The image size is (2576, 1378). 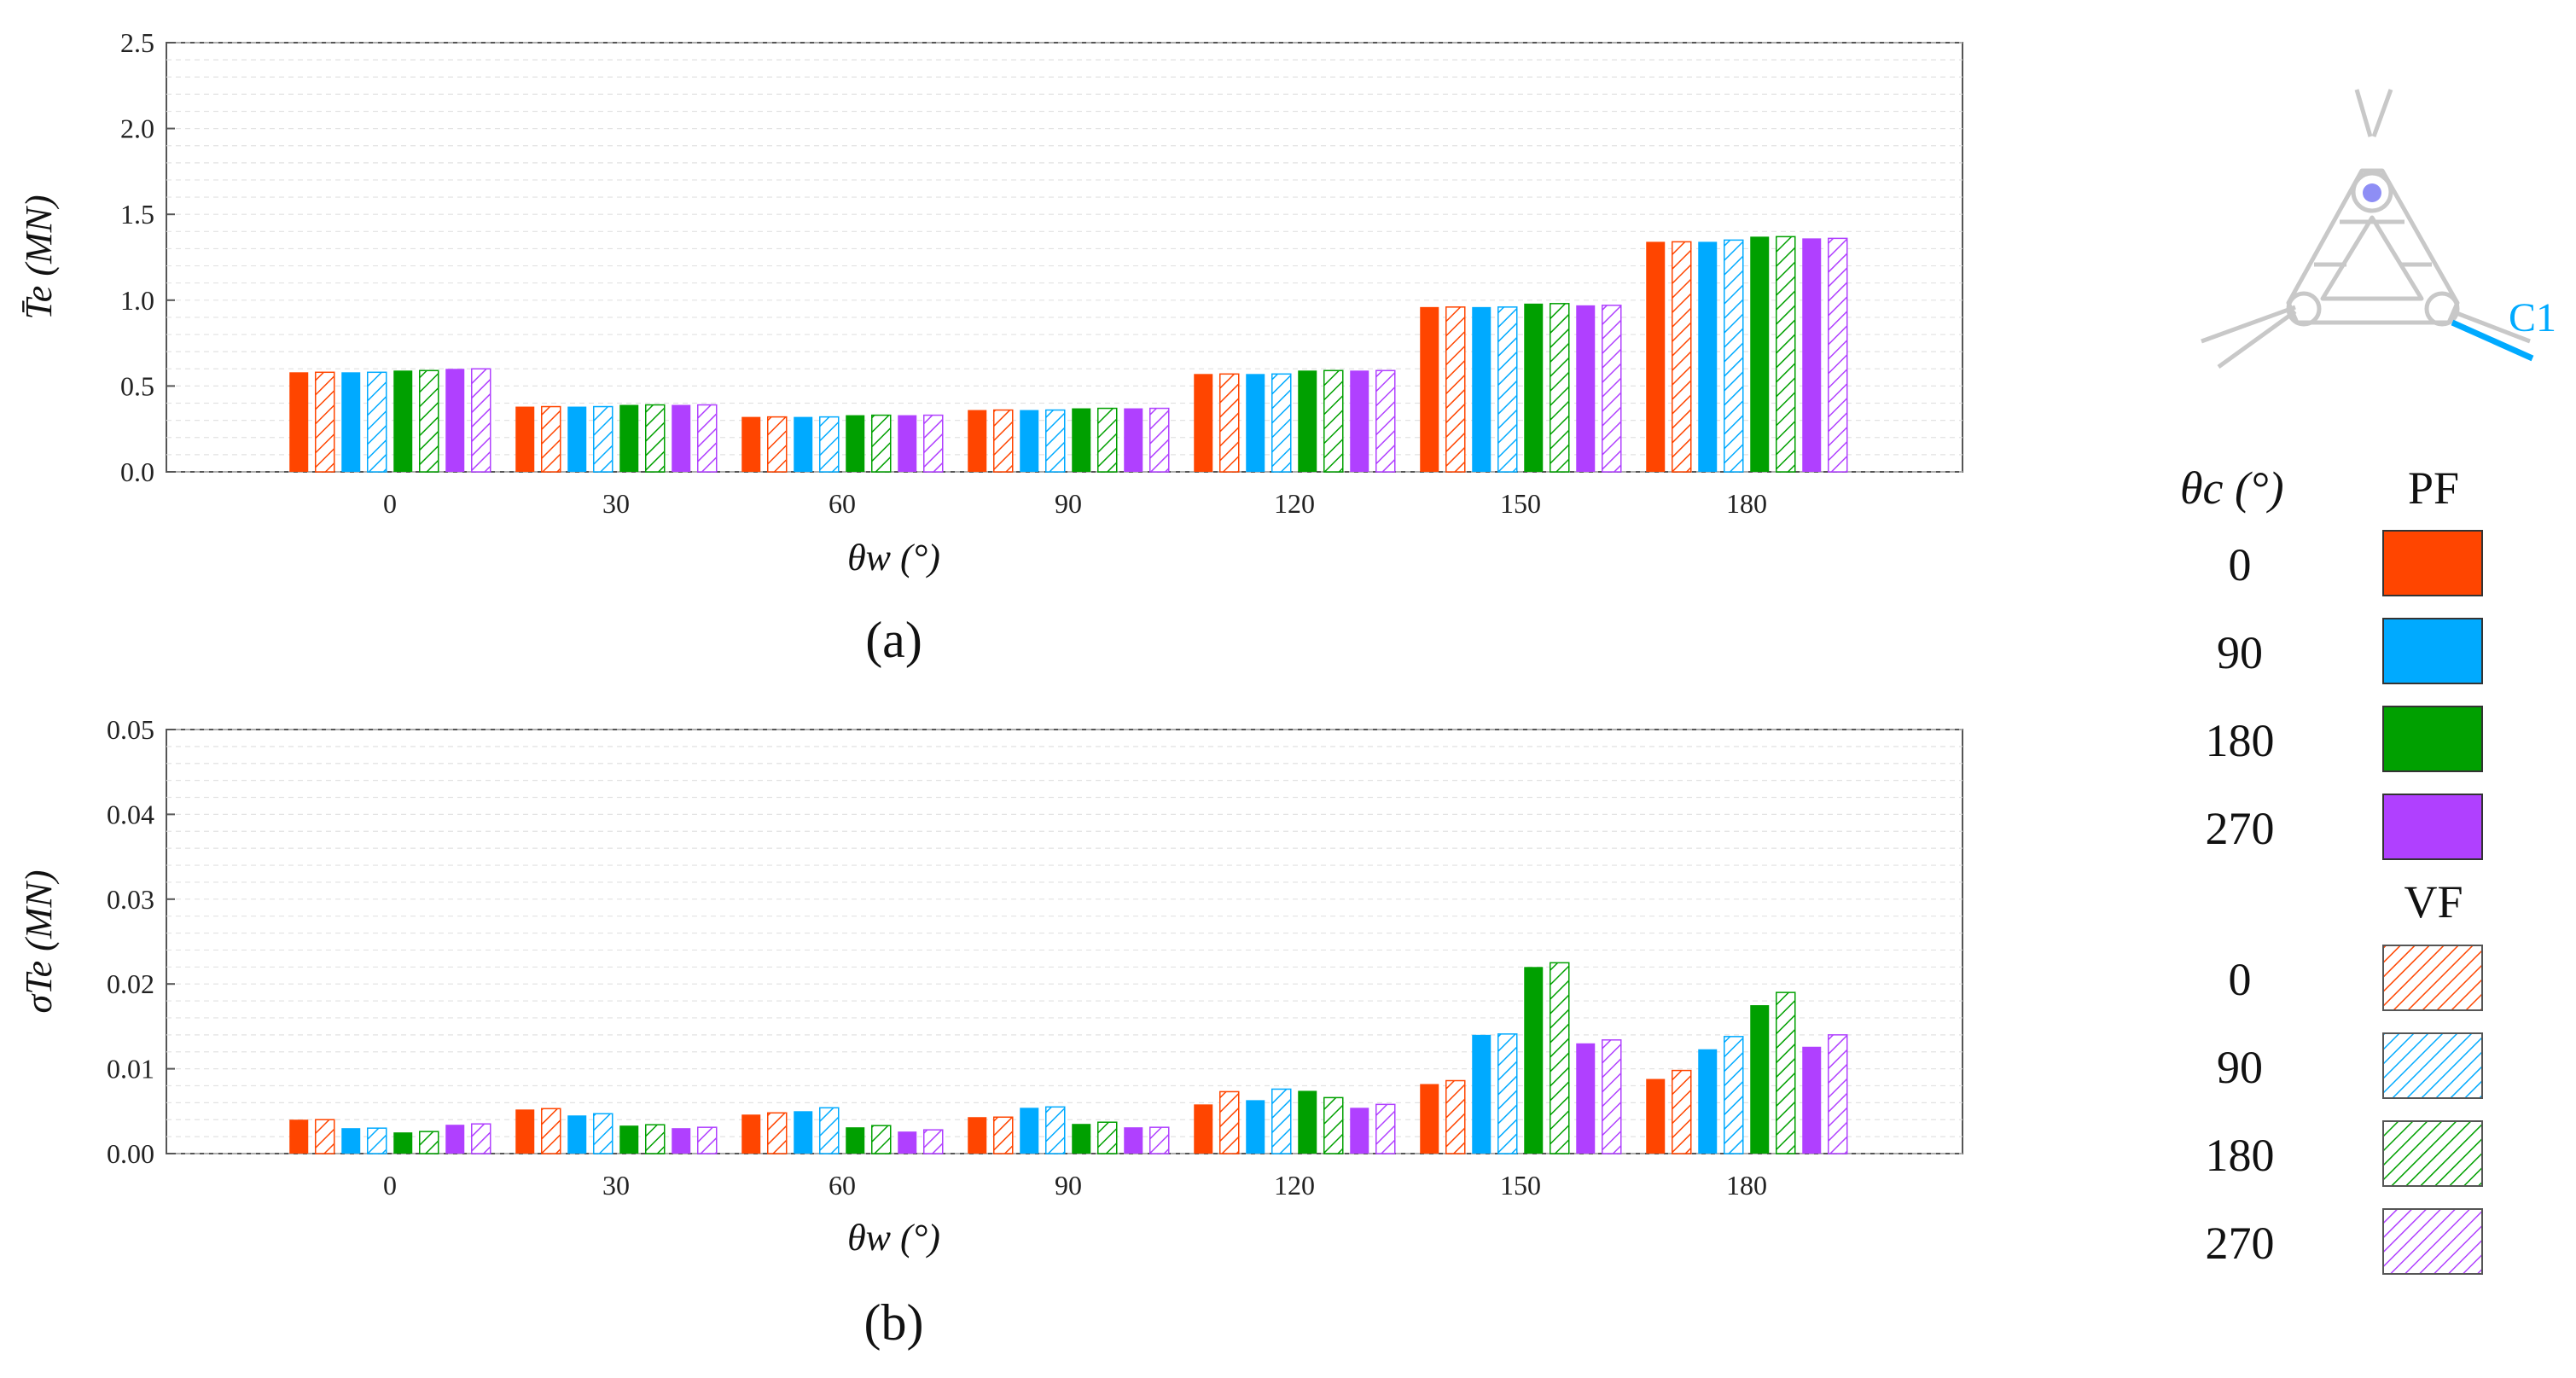 What do you see at coordinates (1746, 503) in the screenshot?
I see `x-tick-label: 180` at bounding box center [1746, 503].